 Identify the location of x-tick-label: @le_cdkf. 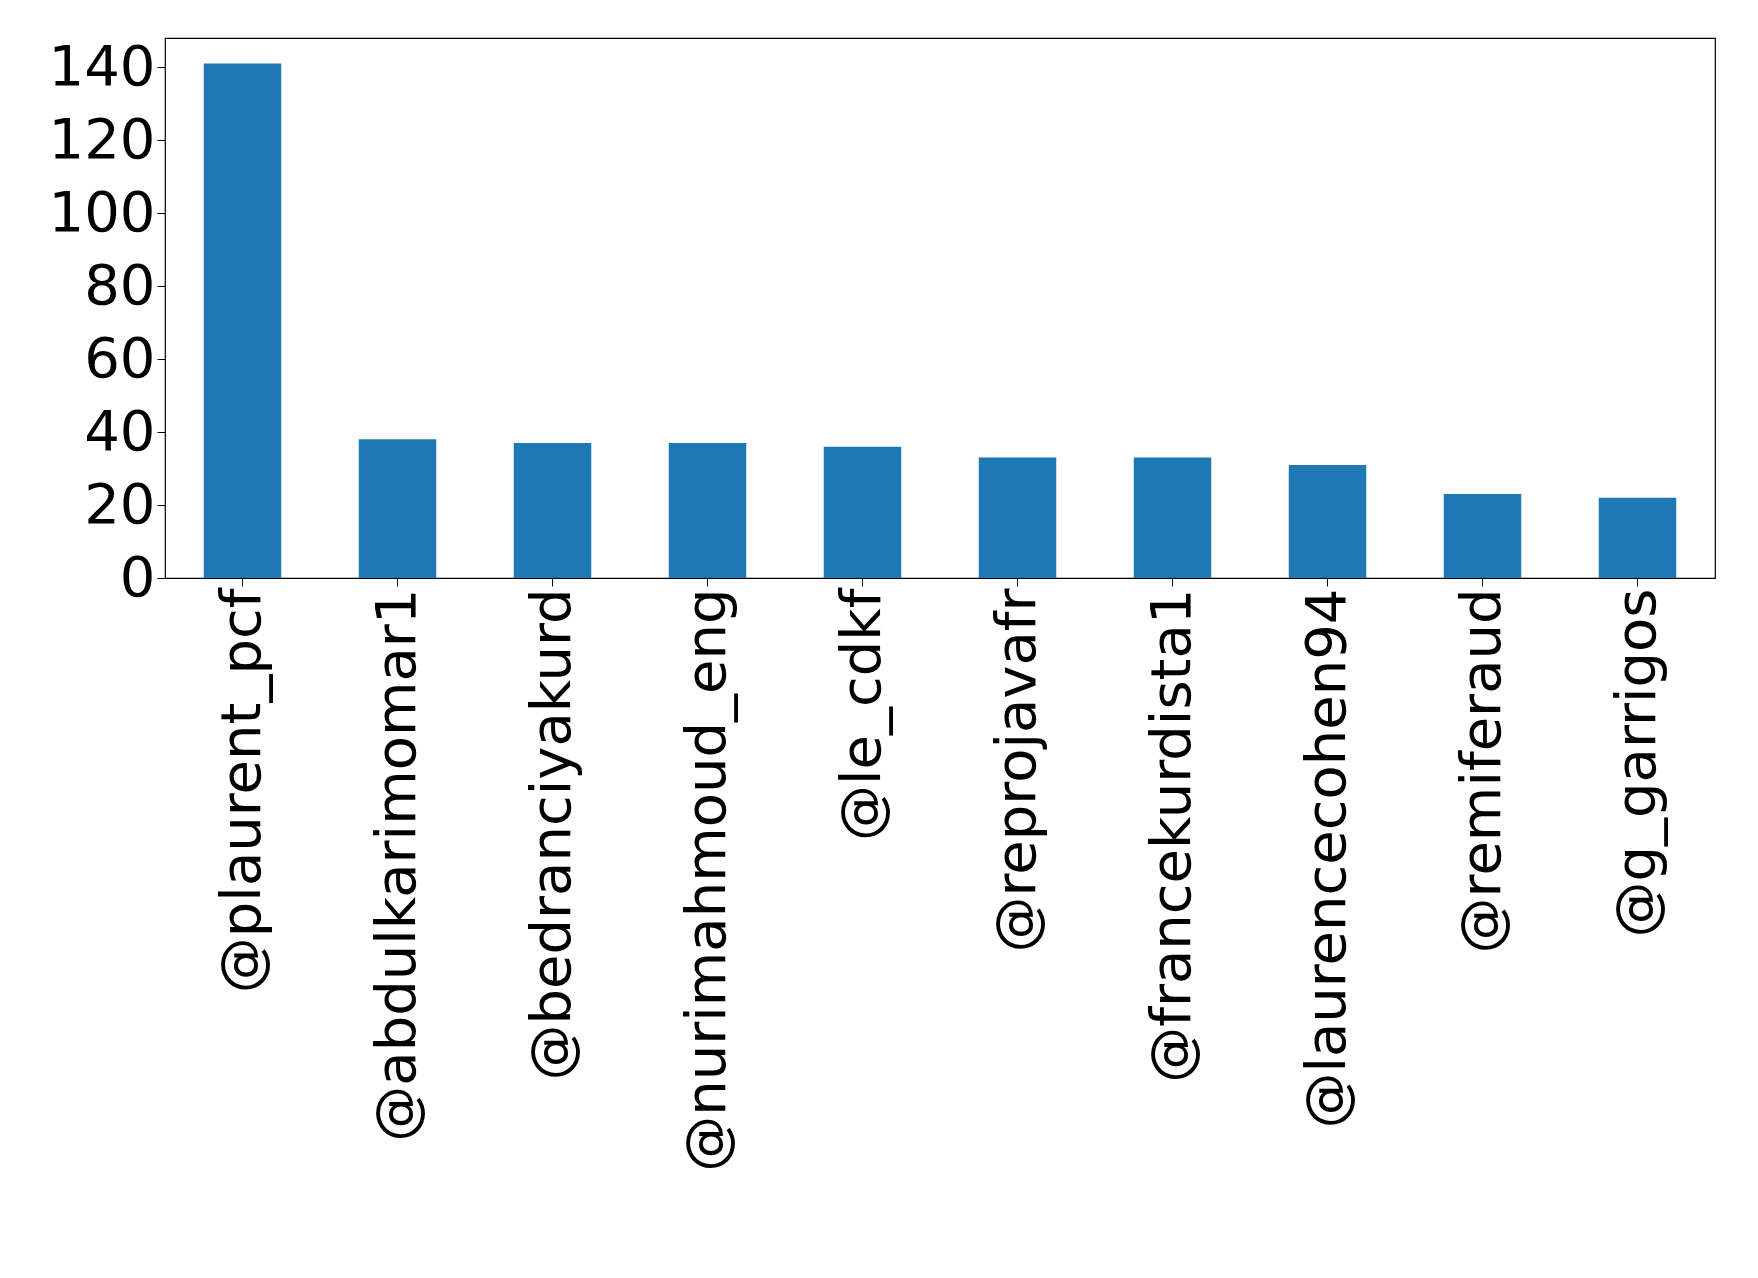
(860, 714).